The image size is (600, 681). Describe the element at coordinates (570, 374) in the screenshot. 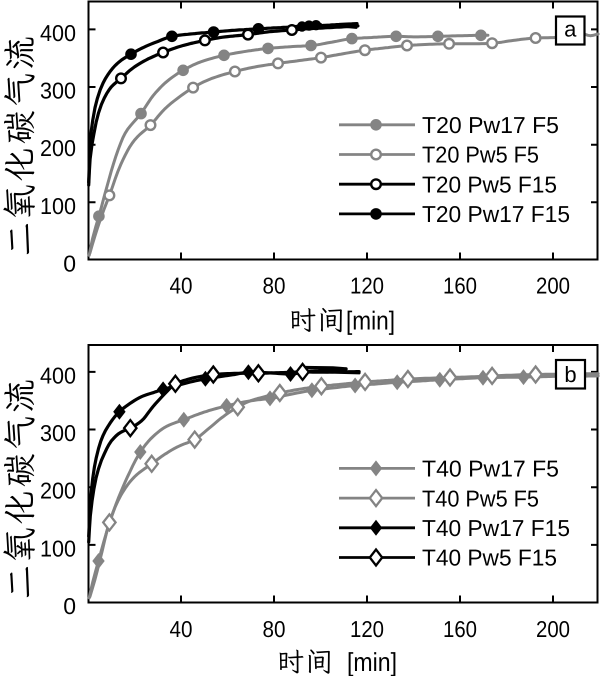

I see `svg-text: b` at that location.